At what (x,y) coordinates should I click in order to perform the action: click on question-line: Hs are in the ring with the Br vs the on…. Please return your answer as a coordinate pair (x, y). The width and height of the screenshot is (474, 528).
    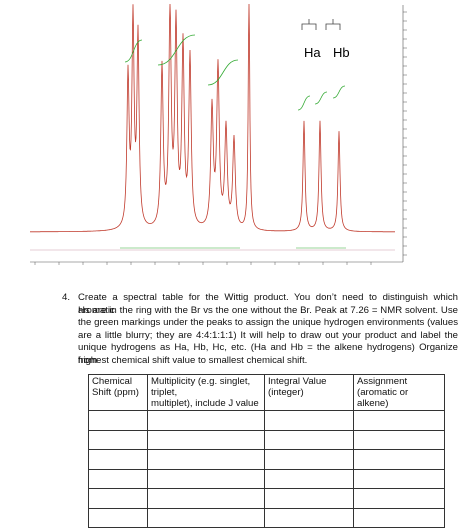
    Looking at the image, I should click on (268, 310).